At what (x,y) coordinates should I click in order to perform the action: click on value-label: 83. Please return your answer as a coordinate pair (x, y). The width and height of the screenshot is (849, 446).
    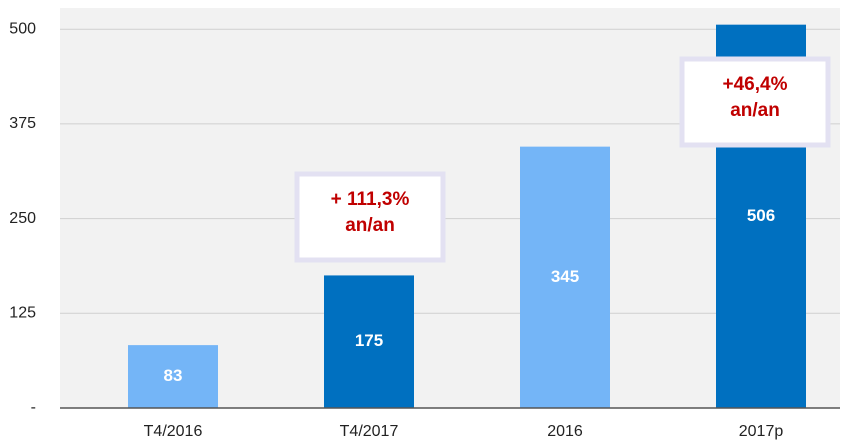
    Looking at the image, I should click on (173, 375).